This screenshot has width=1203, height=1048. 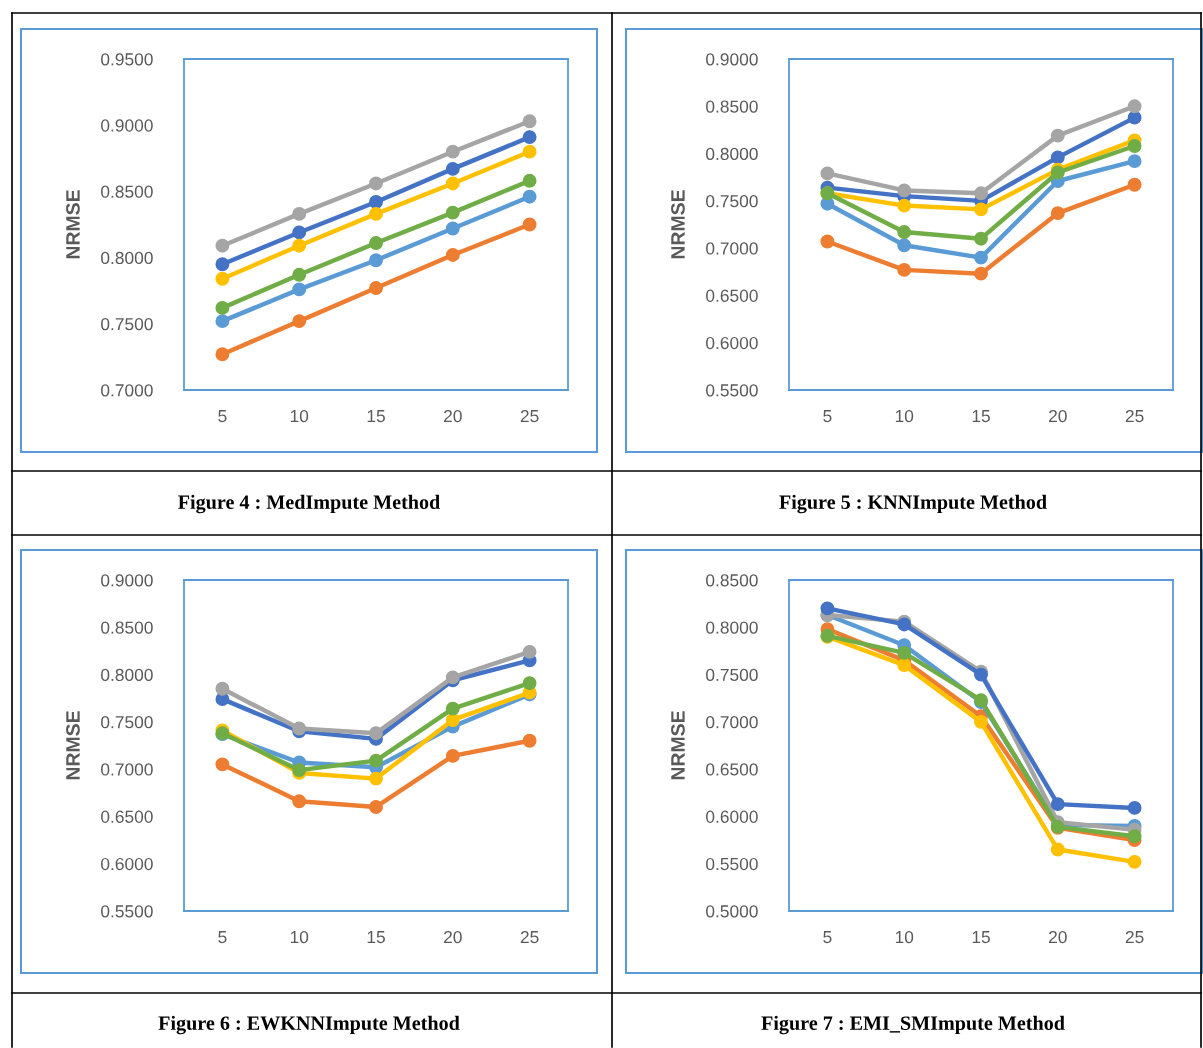 I want to click on text: Figure 6 : EWKNNImpute Method, so click(x=309, y=1025).